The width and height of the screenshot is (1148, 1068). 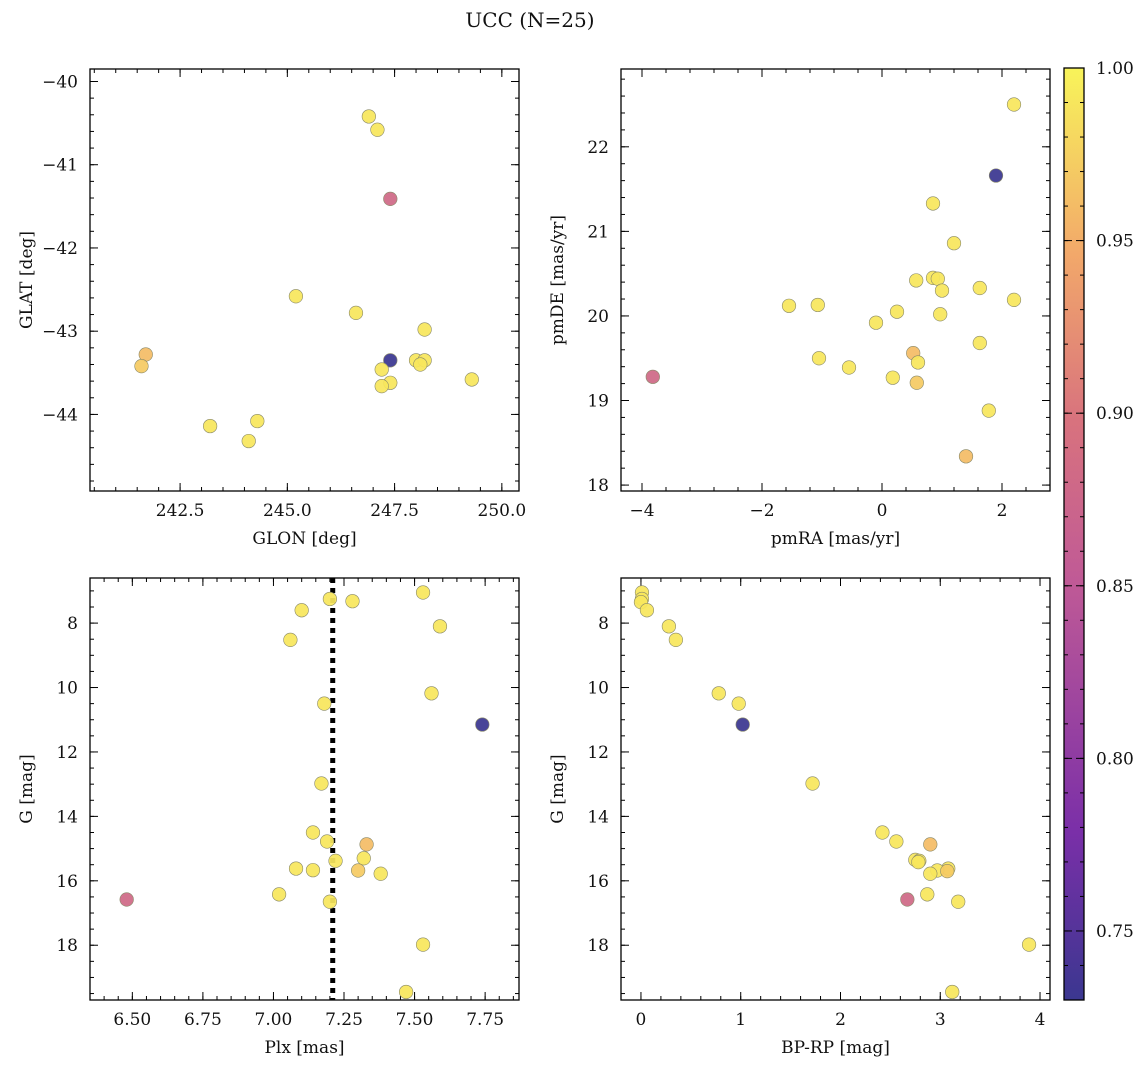 What do you see at coordinates (344, 1020) in the screenshot?
I see `x-tick-label: 7.25` at bounding box center [344, 1020].